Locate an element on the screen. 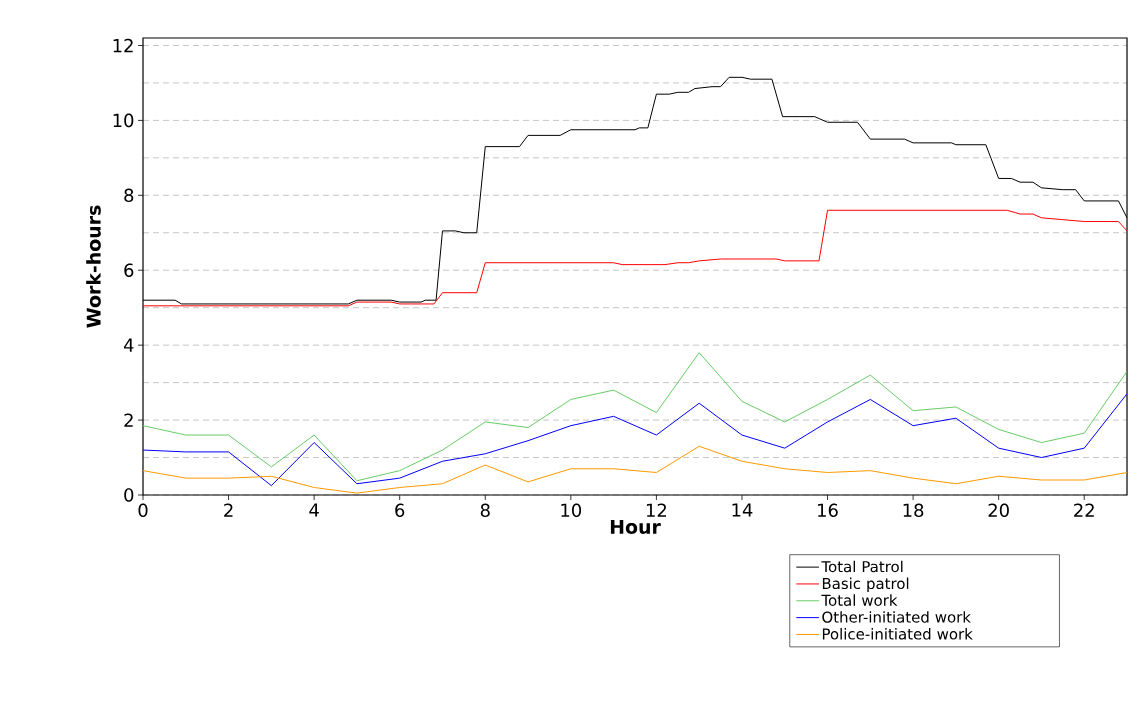 The height and width of the screenshot is (717, 1145). legend-label: Police-initiated work is located at coordinates (897, 634).